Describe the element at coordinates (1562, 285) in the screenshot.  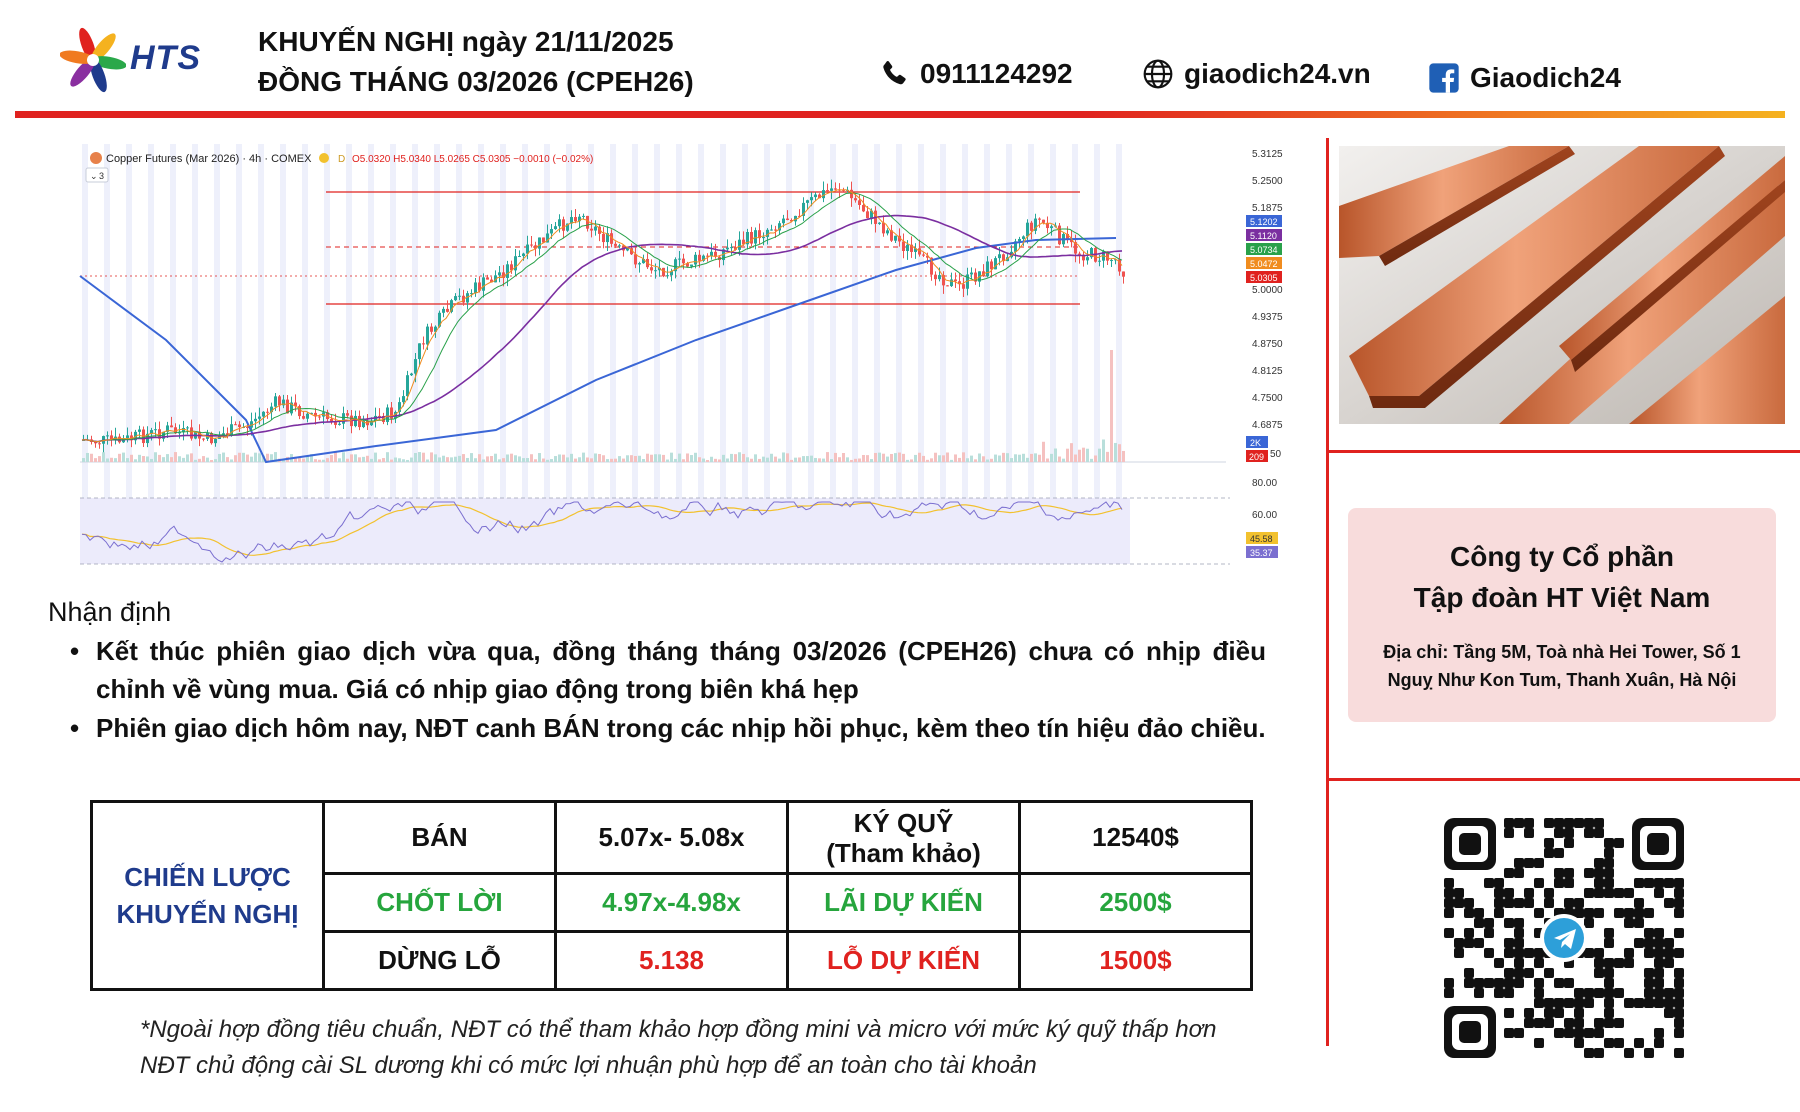
I see `copper-bars-image` at that location.